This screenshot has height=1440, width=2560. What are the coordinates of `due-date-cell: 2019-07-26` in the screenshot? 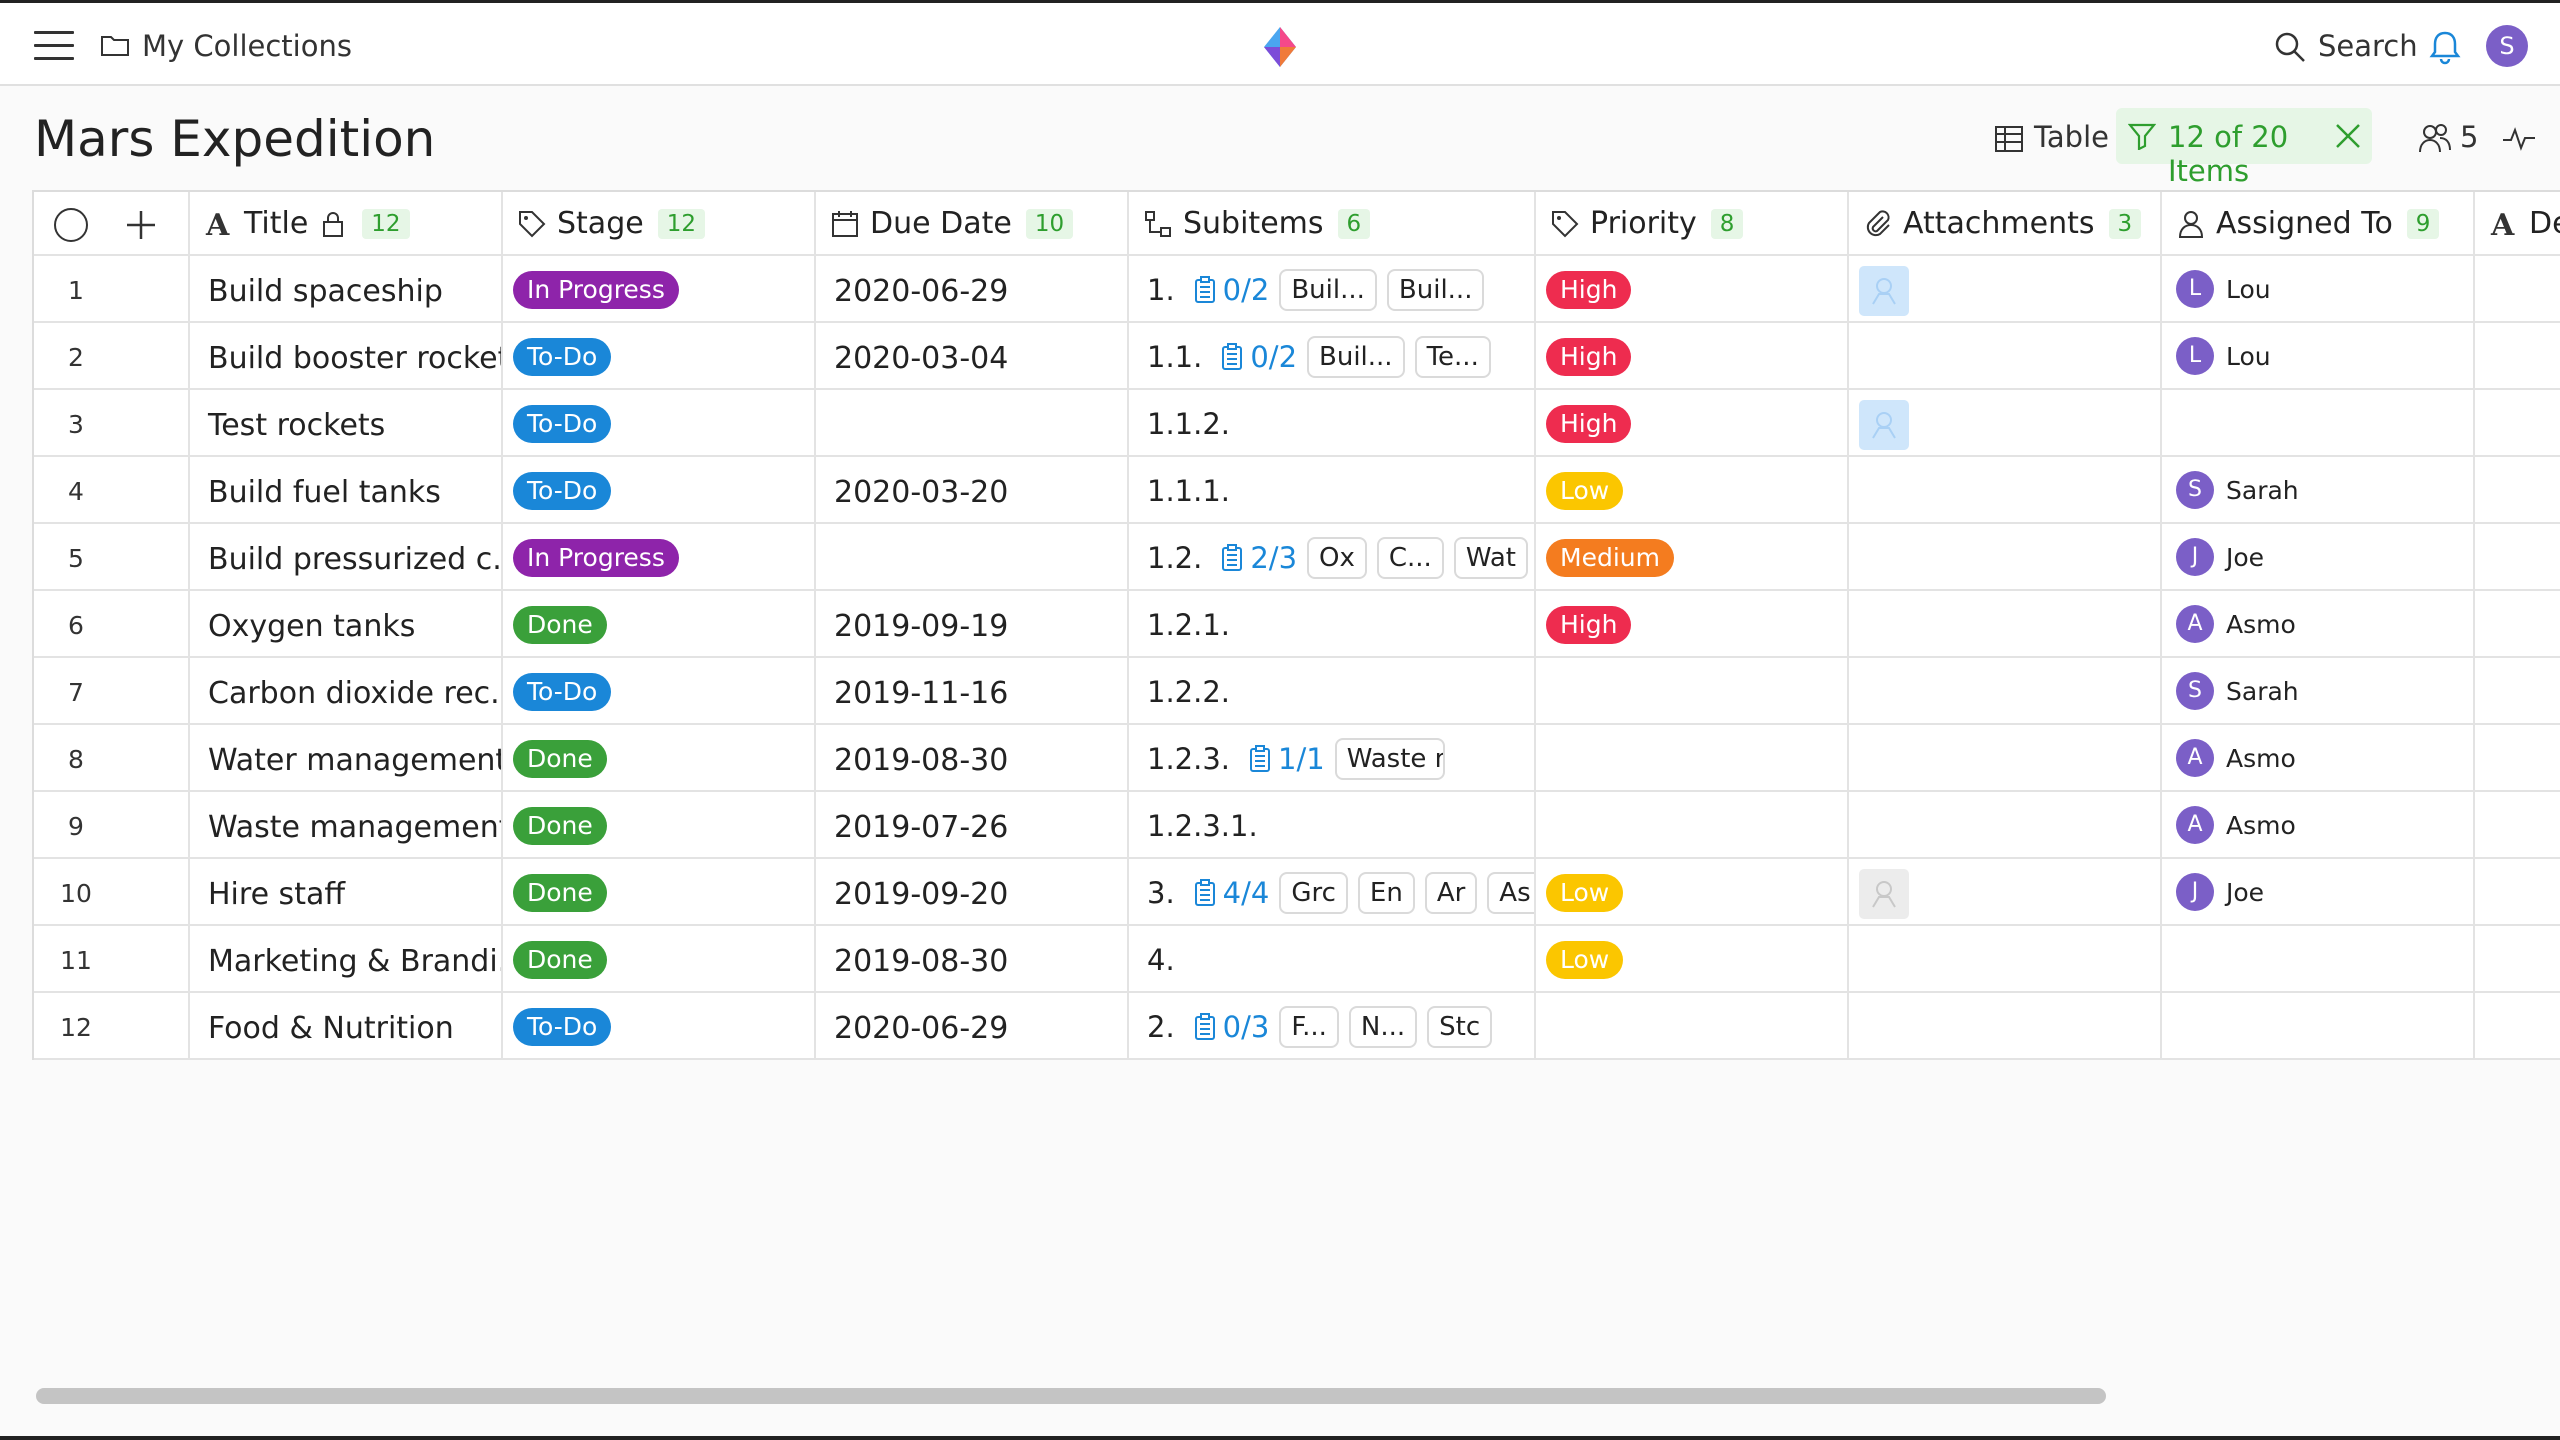 It's located at (972, 824).